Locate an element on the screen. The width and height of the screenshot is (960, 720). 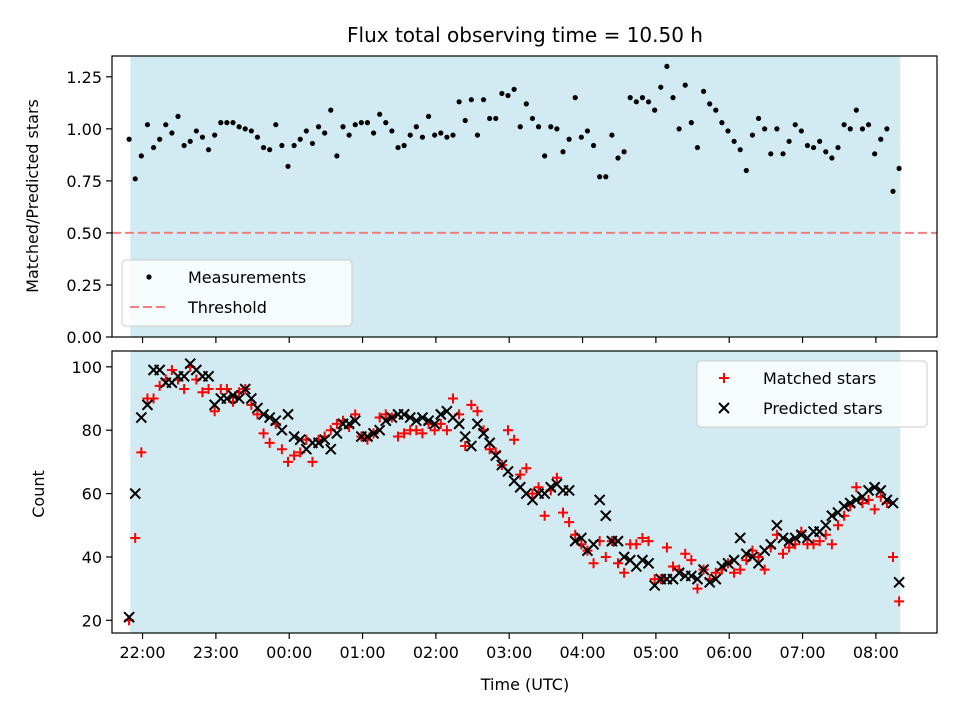
legend-label: Predicted stars is located at coordinates (823, 408).